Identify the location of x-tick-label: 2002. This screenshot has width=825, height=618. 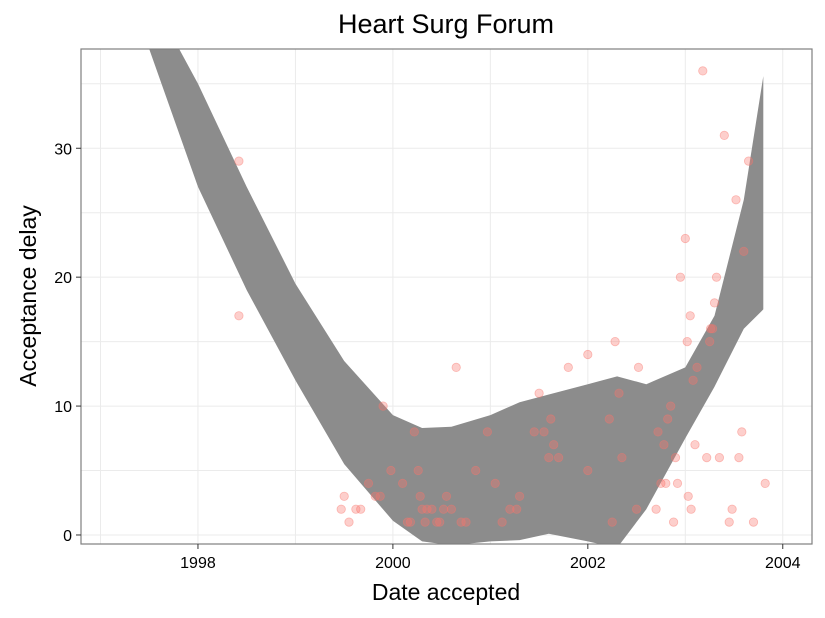
(588, 563).